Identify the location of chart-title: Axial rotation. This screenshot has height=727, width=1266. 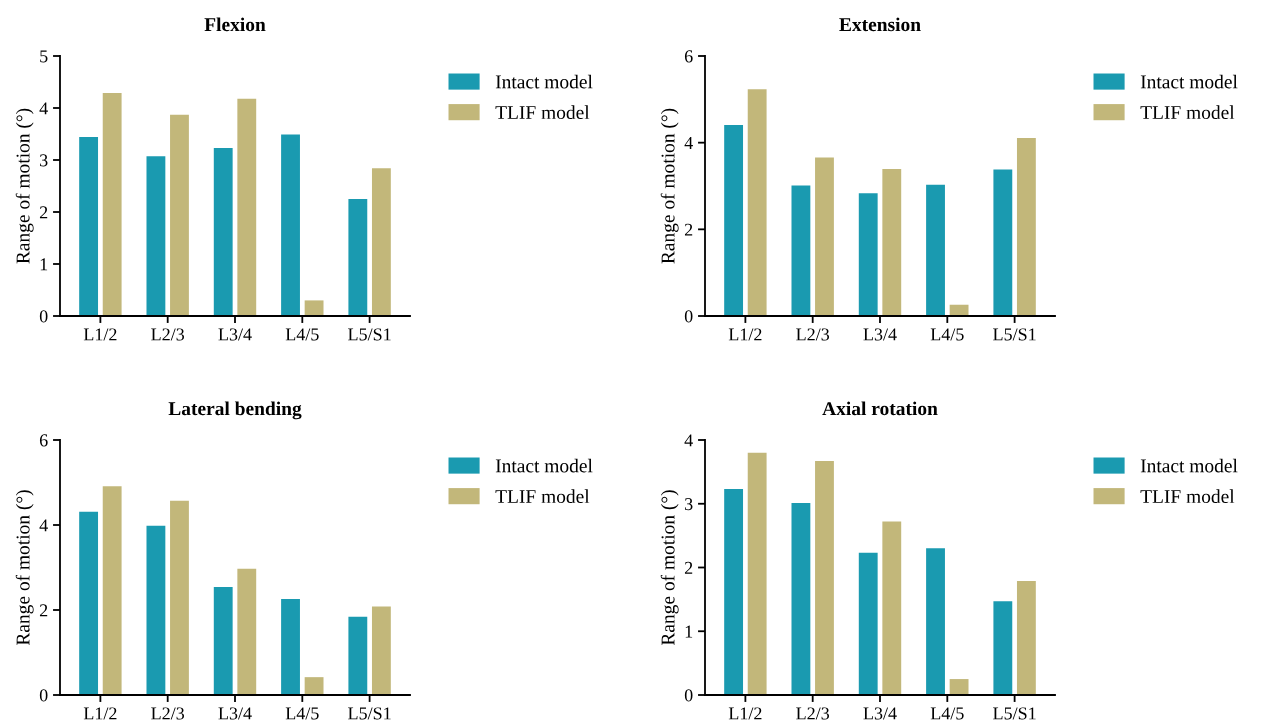
(880, 408).